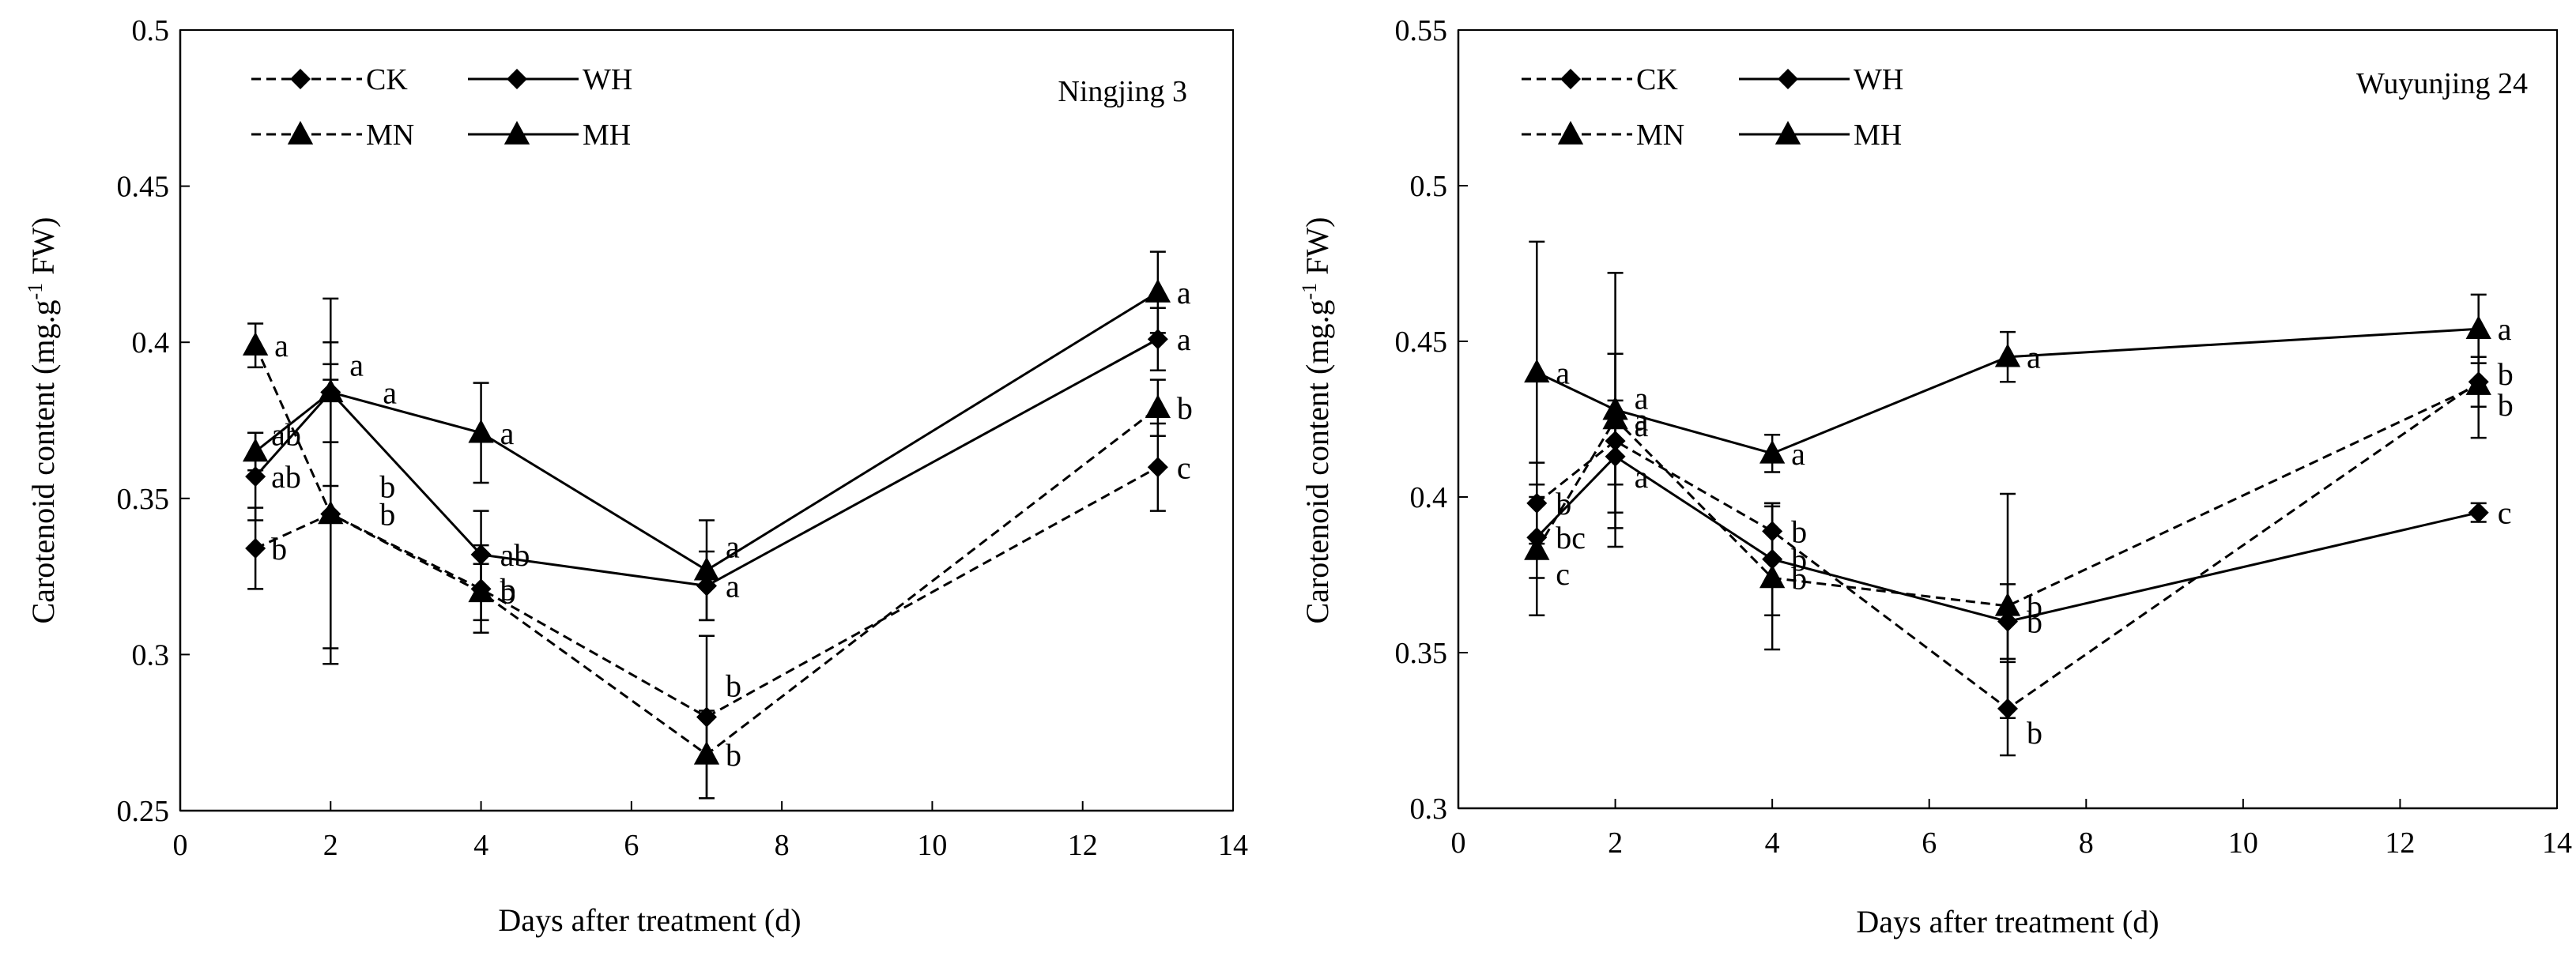 This screenshot has width=2576, height=960. Describe the element at coordinates (607, 79) in the screenshot. I see `legend-label-wh: WH` at that location.